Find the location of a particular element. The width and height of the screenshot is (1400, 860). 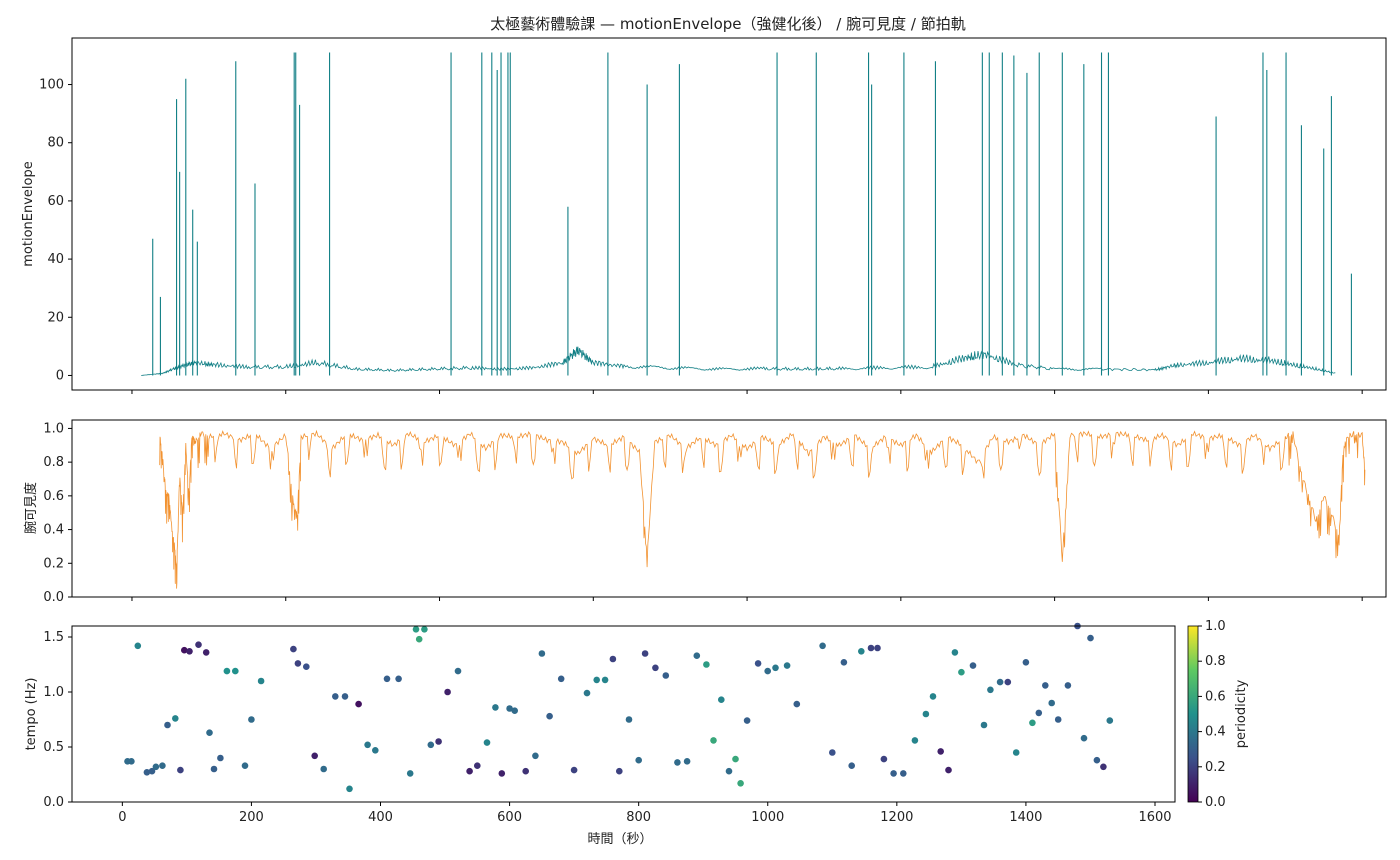

x-tick-label: 1200 is located at coordinates (896, 817).